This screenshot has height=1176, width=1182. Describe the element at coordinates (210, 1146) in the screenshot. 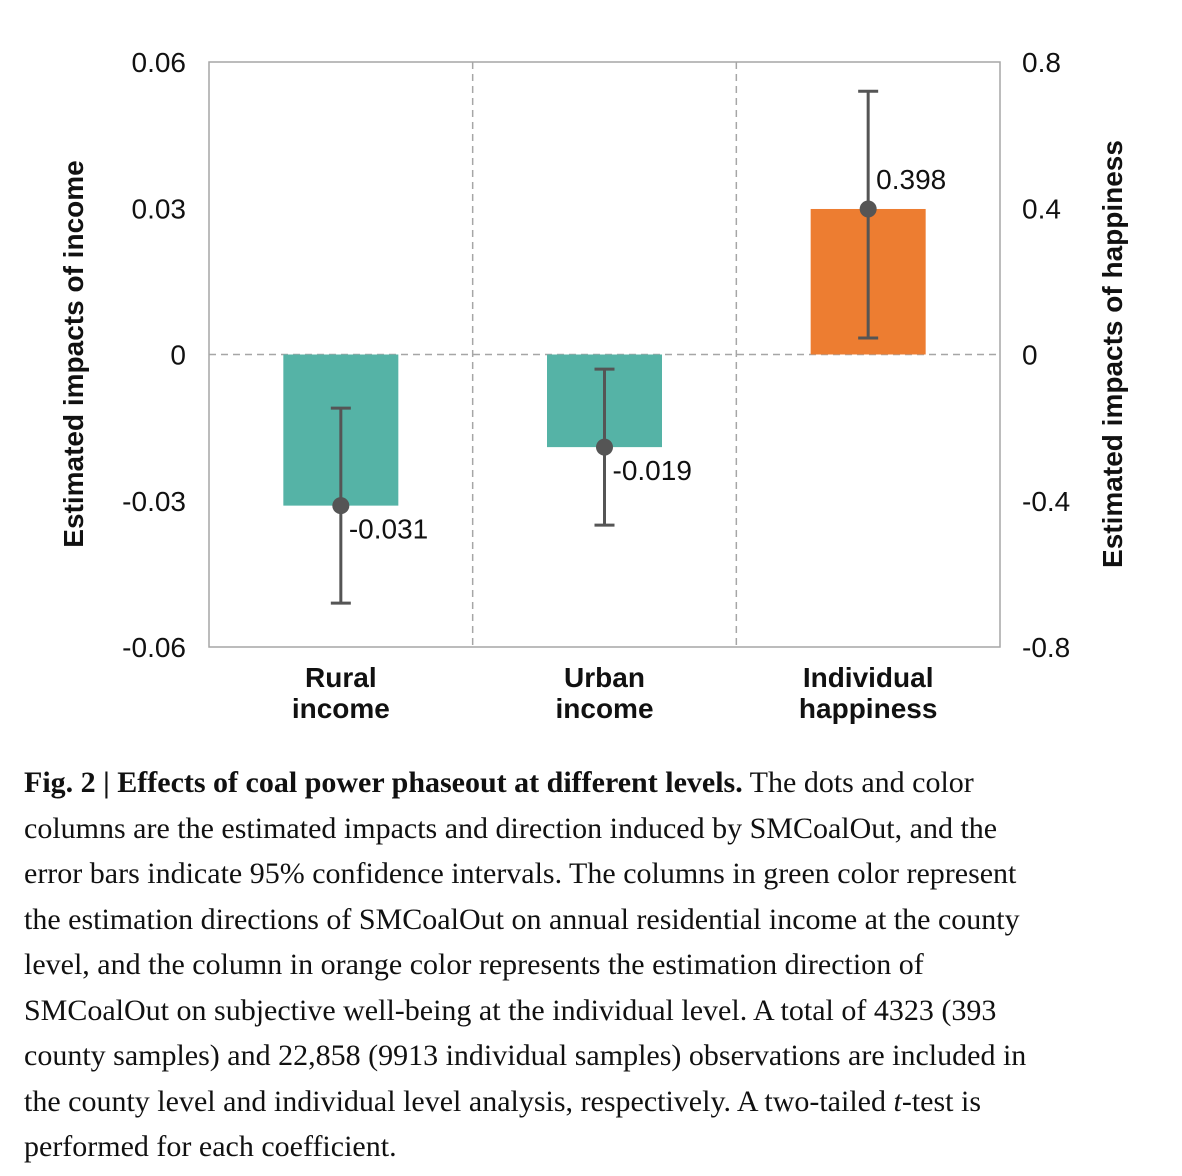

I see `caption-line: performed for each coefficient.` at that location.